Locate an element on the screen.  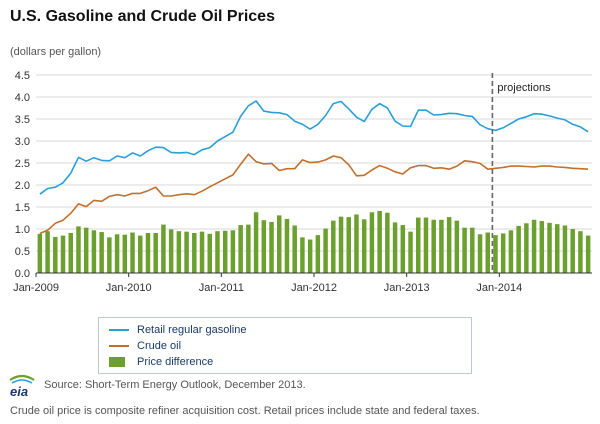
x-tick-label: Jan-2009 is located at coordinates (36, 288).